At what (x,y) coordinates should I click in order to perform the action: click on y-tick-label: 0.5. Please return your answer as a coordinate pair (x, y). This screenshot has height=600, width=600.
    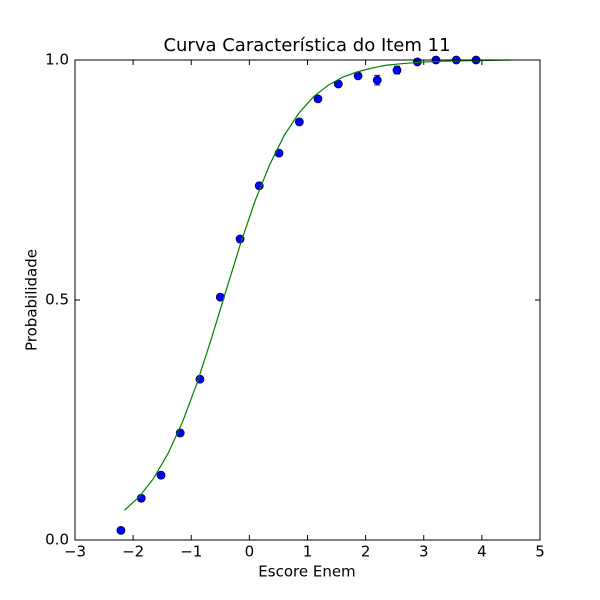
    Looking at the image, I should click on (57, 300).